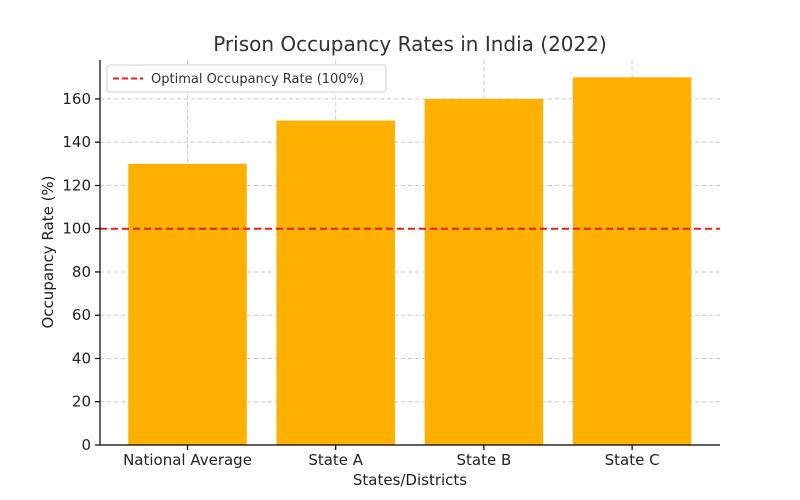  I want to click on legend-box, so click(246, 78).